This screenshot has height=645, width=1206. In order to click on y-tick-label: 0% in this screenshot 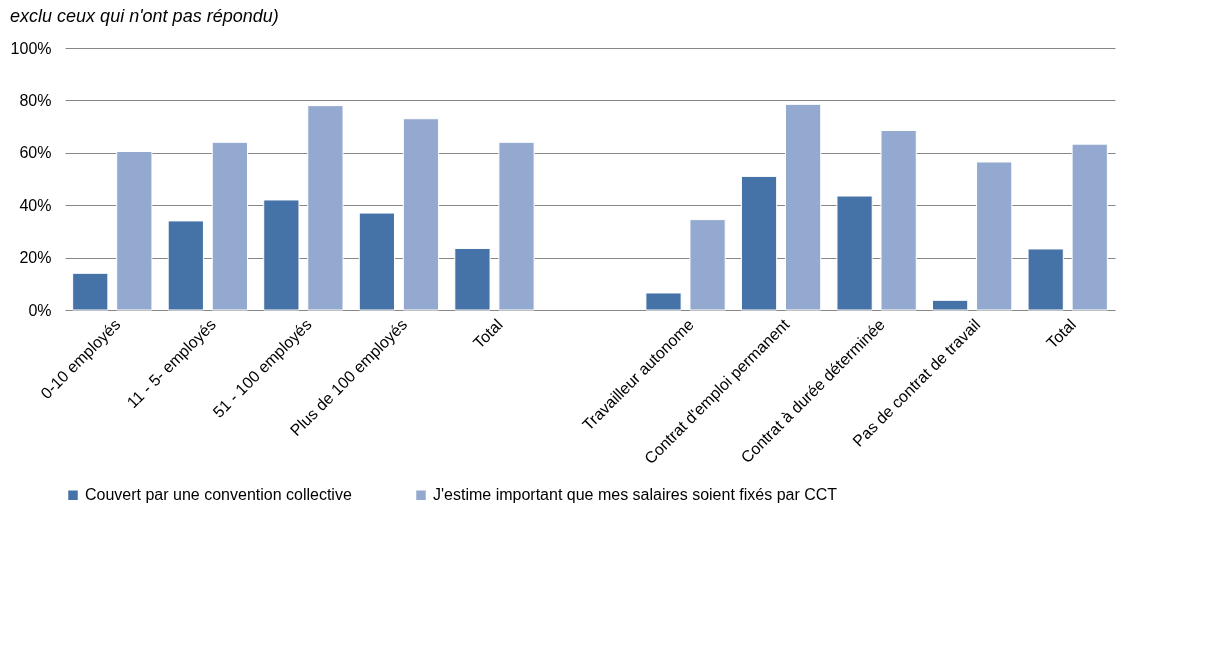, I will do `click(40, 310)`.